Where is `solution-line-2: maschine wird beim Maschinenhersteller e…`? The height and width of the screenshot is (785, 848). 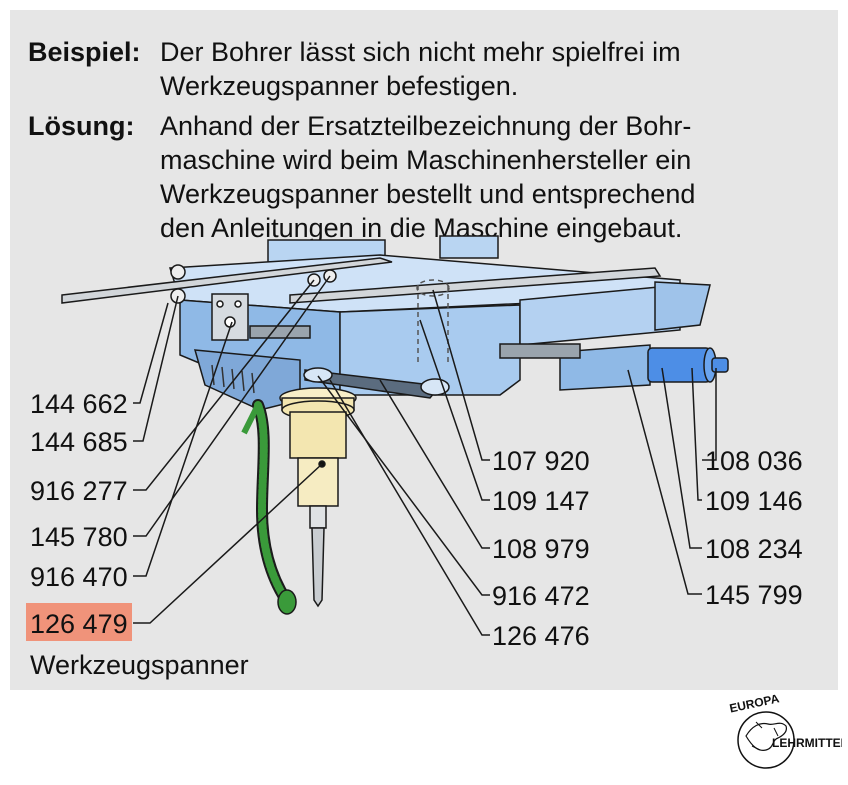 solution-line-2: maschine wird beim Maschinenhersteller e… is located at coordinates (426, 160).